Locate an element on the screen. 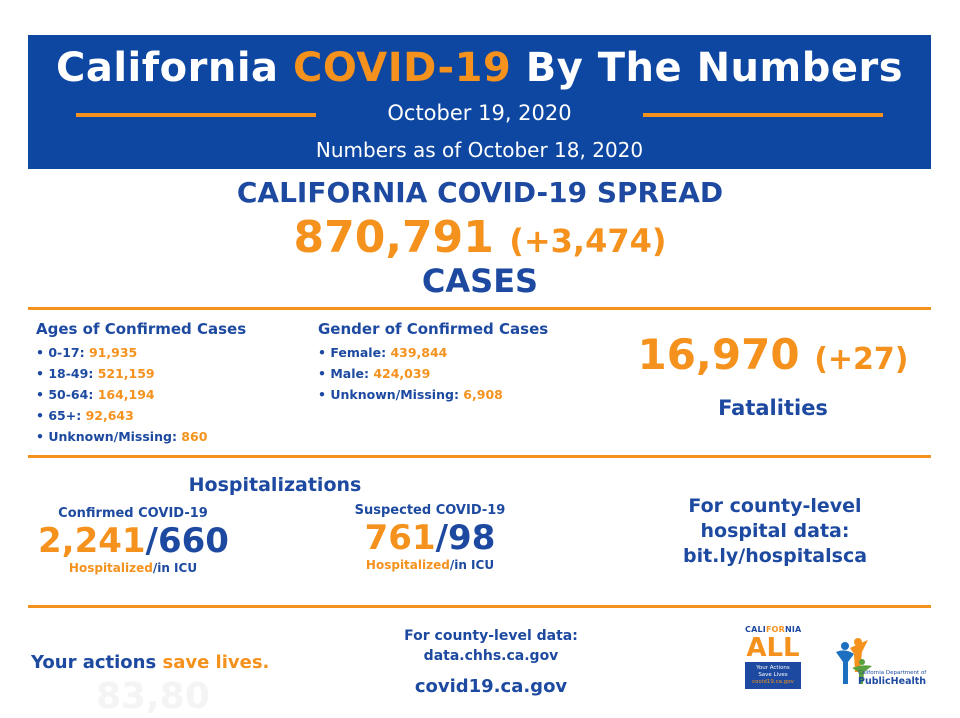 This screenshot has width=960, height=718. hospital-link: bit.ly/hospitalsca is located at coordinates (775, 556).